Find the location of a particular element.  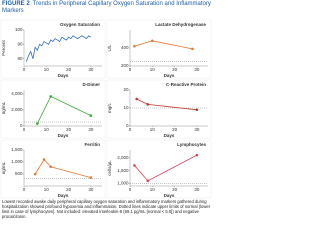

figure-label: FIGURE 2 is located at coordinates (16, 4).